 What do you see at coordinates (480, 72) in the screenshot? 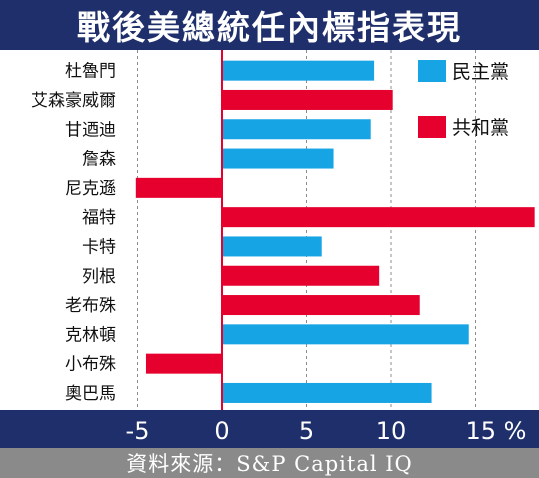
I see `legend-label-0: 民主黨` at bounding box center [480, 72].